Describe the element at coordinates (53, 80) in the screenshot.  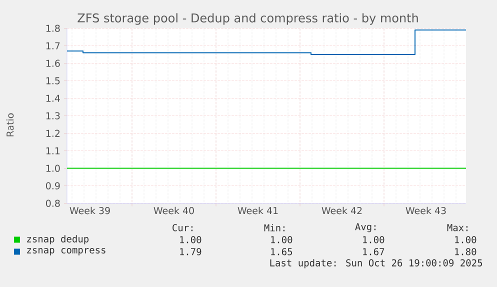
I see `y-tick-label: 1.5` at that location.